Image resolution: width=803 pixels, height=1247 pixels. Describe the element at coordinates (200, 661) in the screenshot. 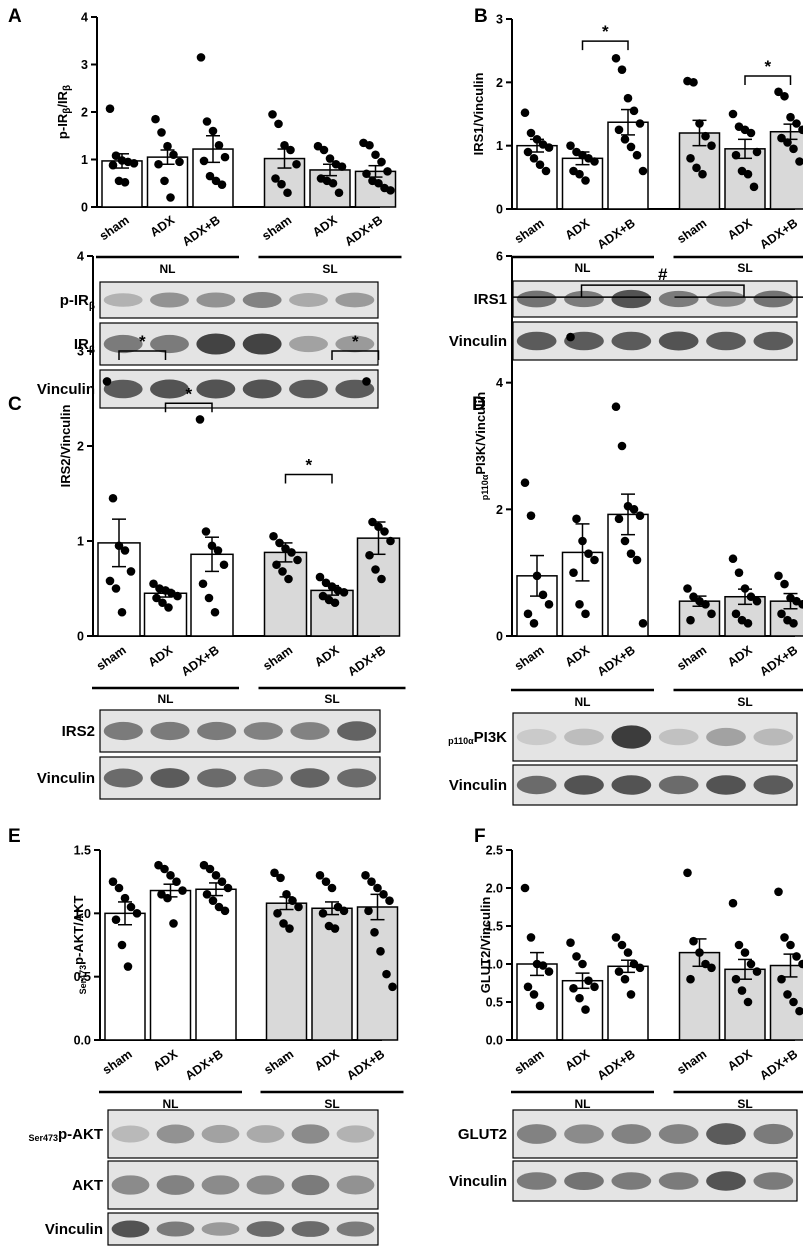

I see `category-label: ADX+B` at that location.